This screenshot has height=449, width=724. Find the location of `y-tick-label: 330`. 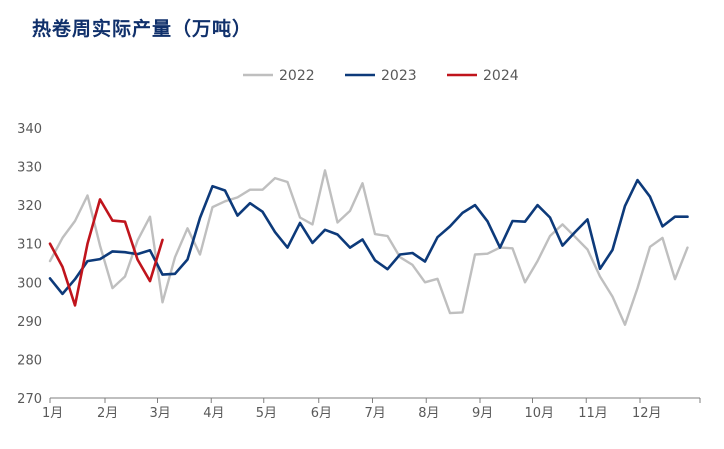

y-tick-label: 330 is located at coordinates (29, 168).